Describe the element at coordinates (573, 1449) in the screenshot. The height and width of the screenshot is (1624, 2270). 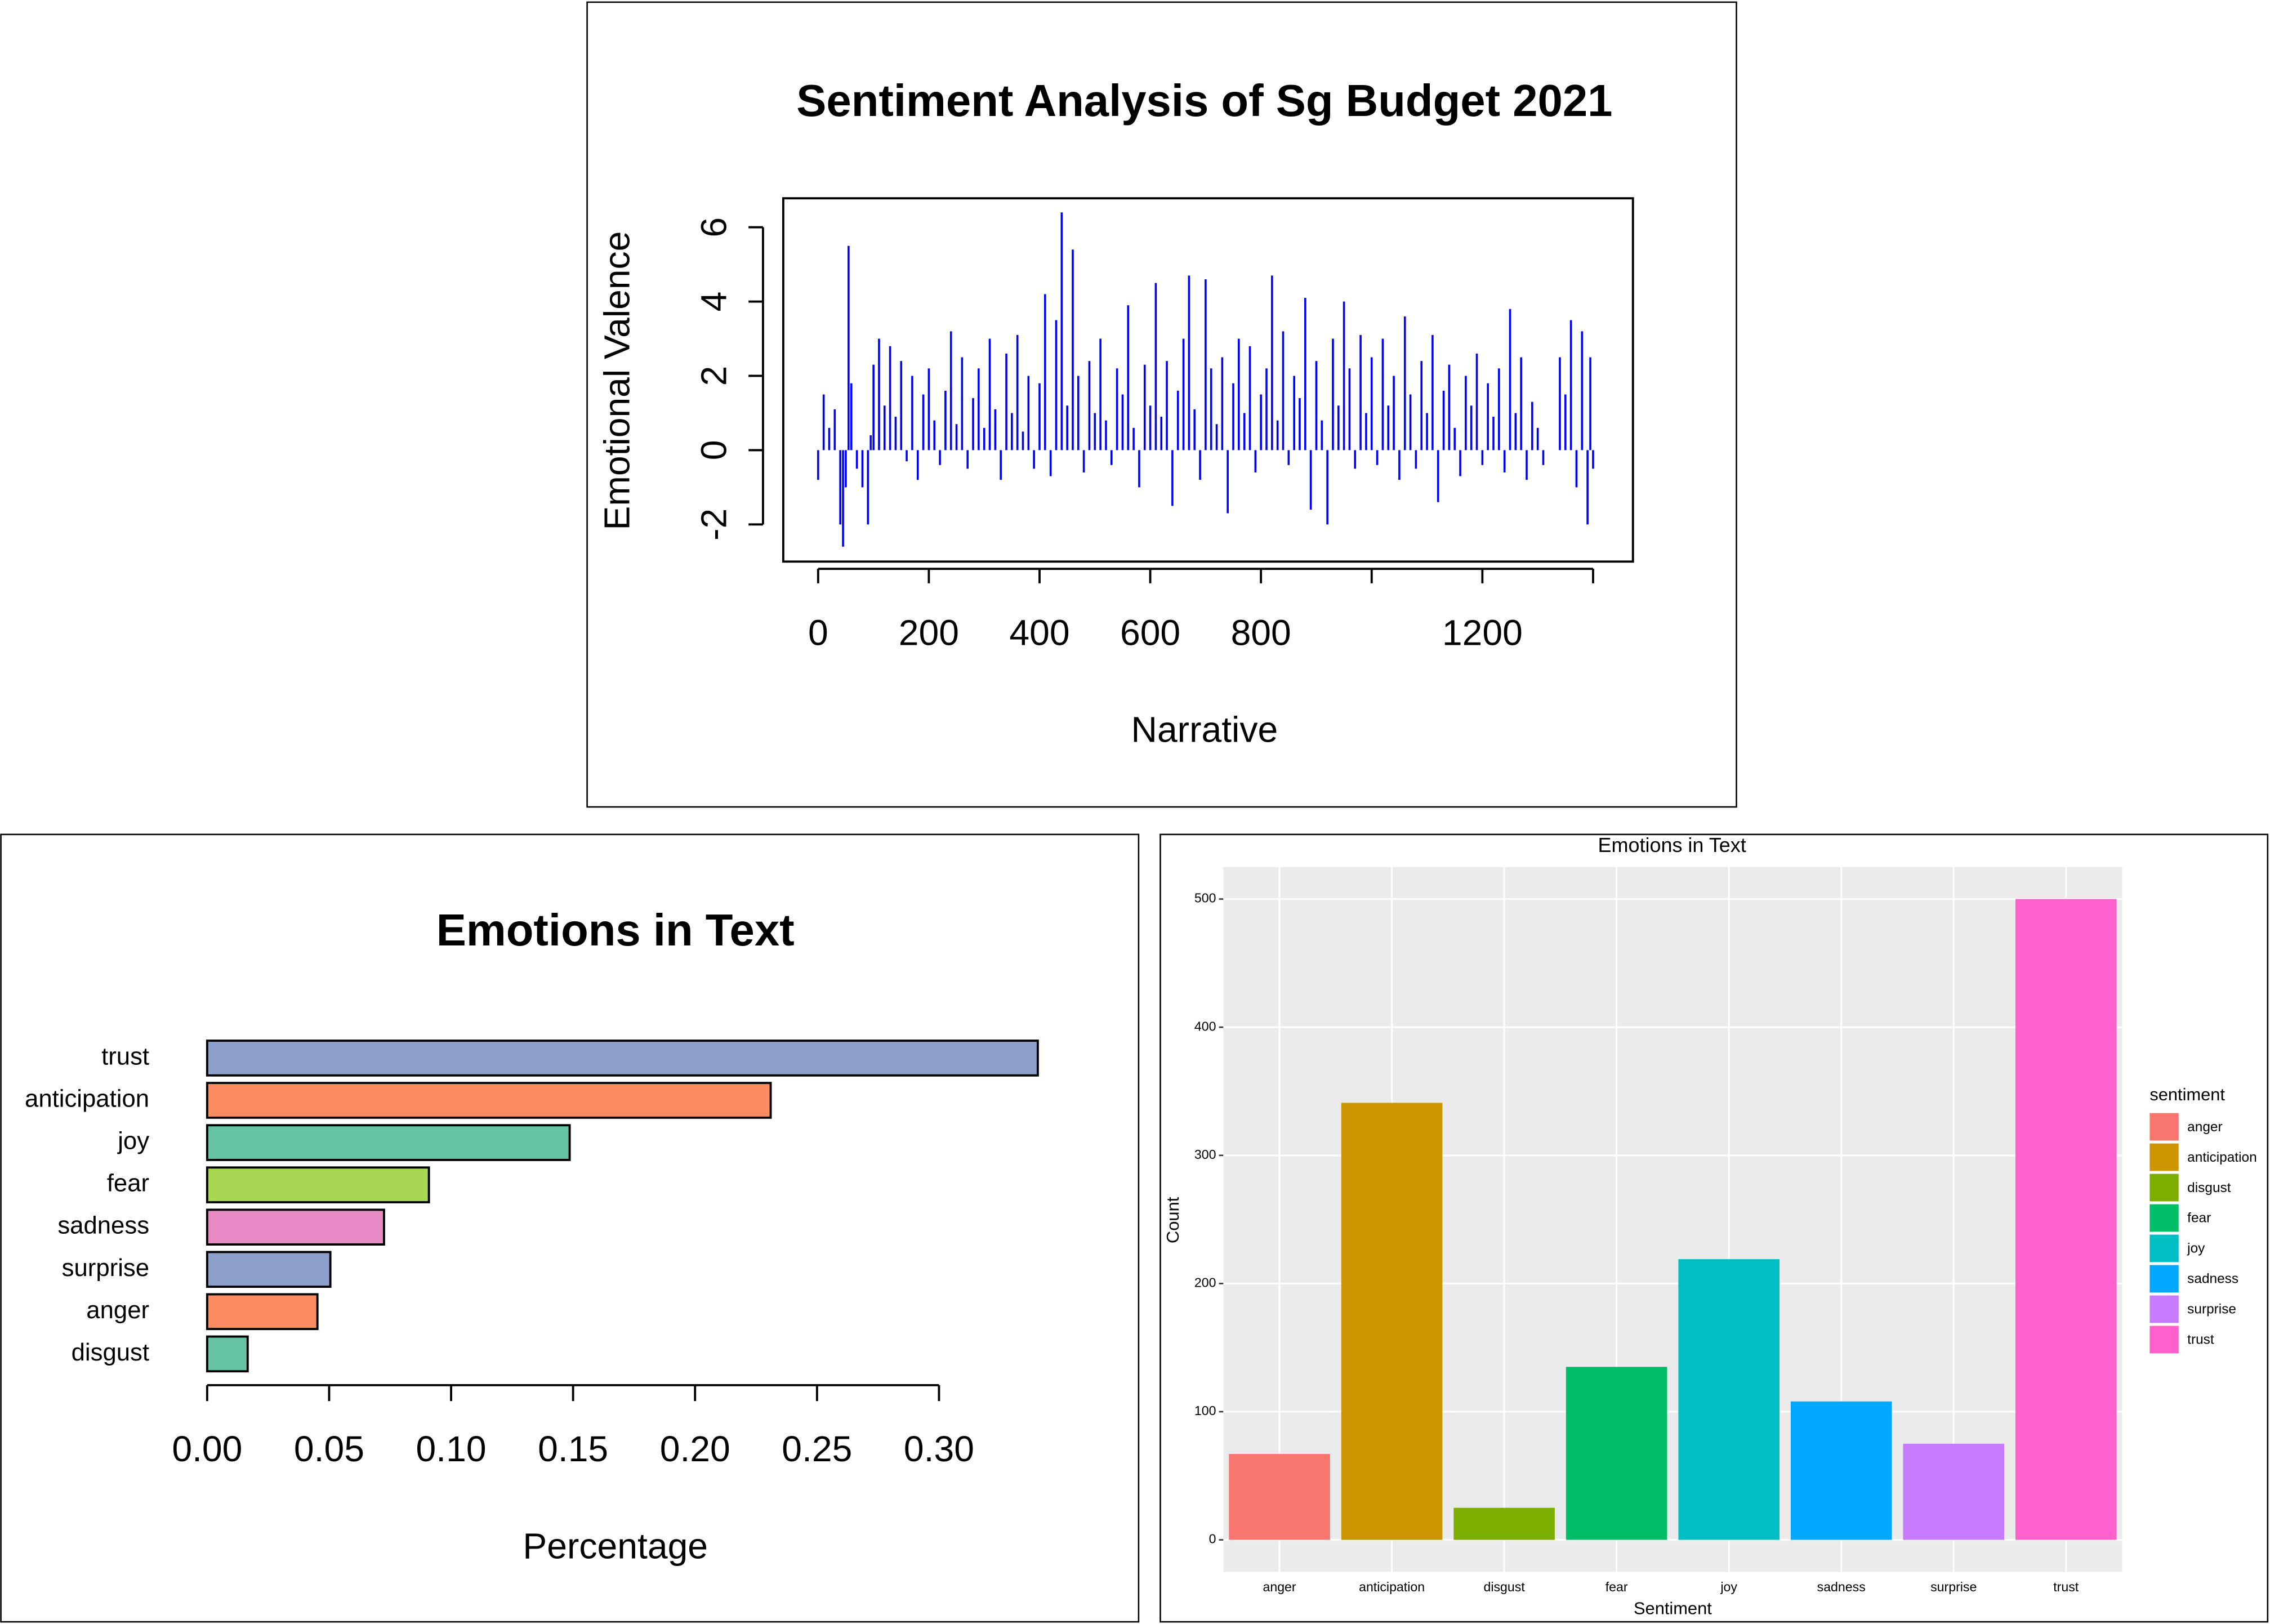
I see `x-tick-label: 0.15` at that location.